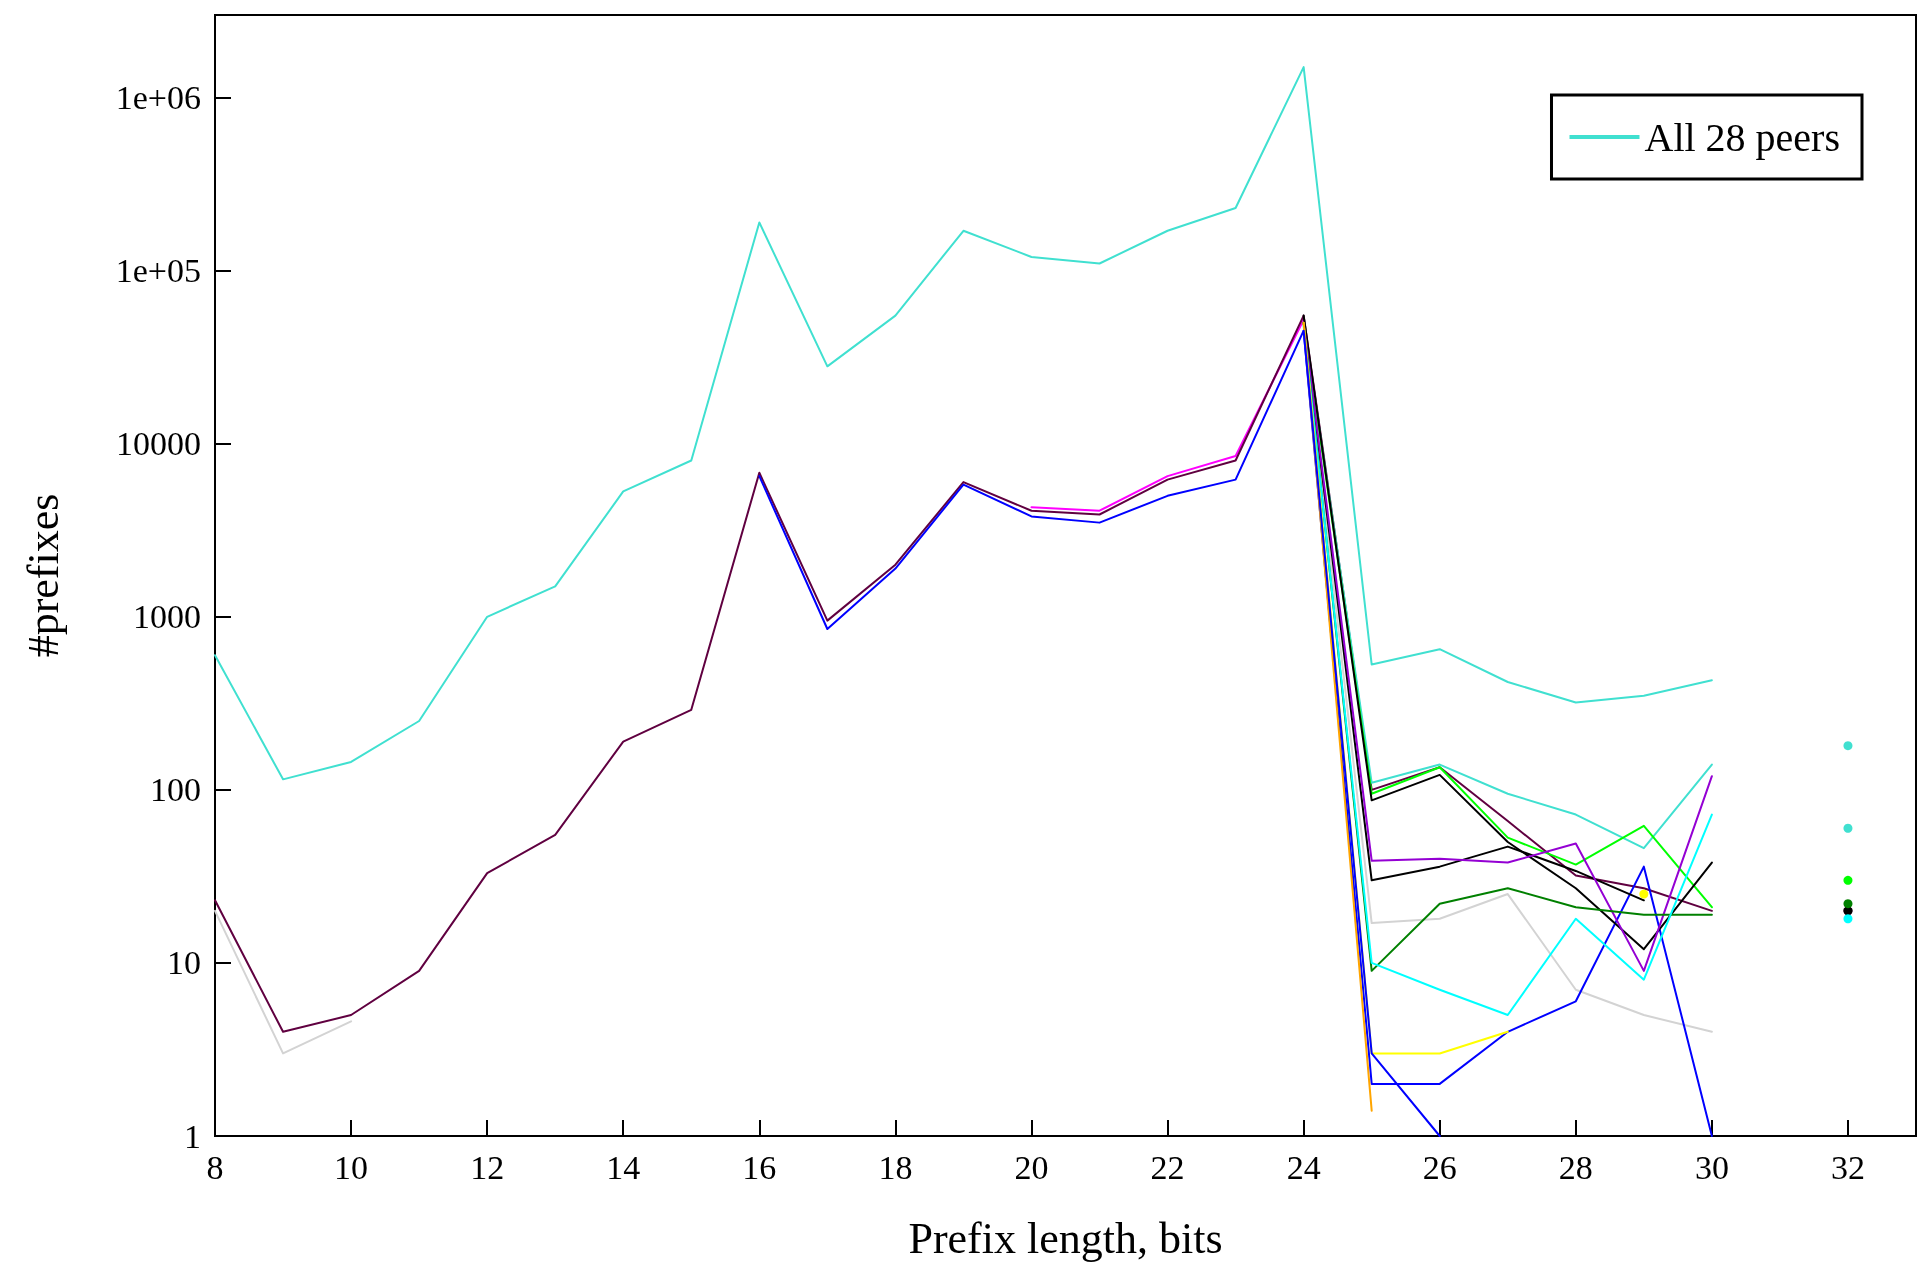 The width and height of the screenshot is (1932, 1287). I want to click on y-tick-label: 1, so click(192, 1136).